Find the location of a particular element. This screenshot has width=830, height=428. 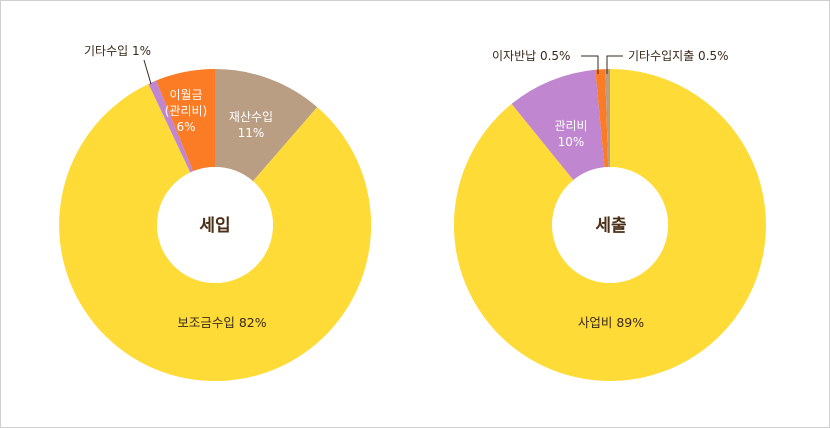

slice-interest-return is located at coordinates (602, 118).